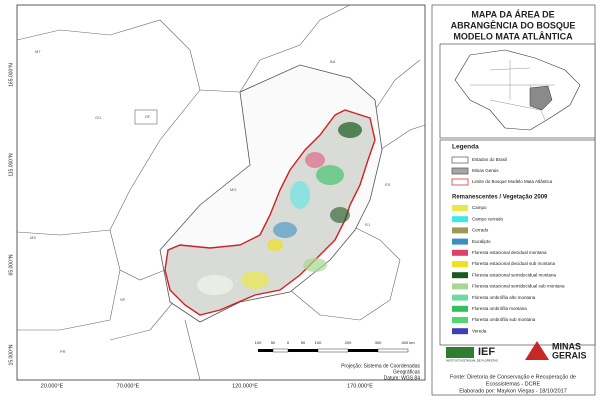 This screenshot has height=405, width=600. What do you see at coordinates (569, 355) in the screenshot?
I see `mg-logo: GERAIS` at bounding box center [569, 355].